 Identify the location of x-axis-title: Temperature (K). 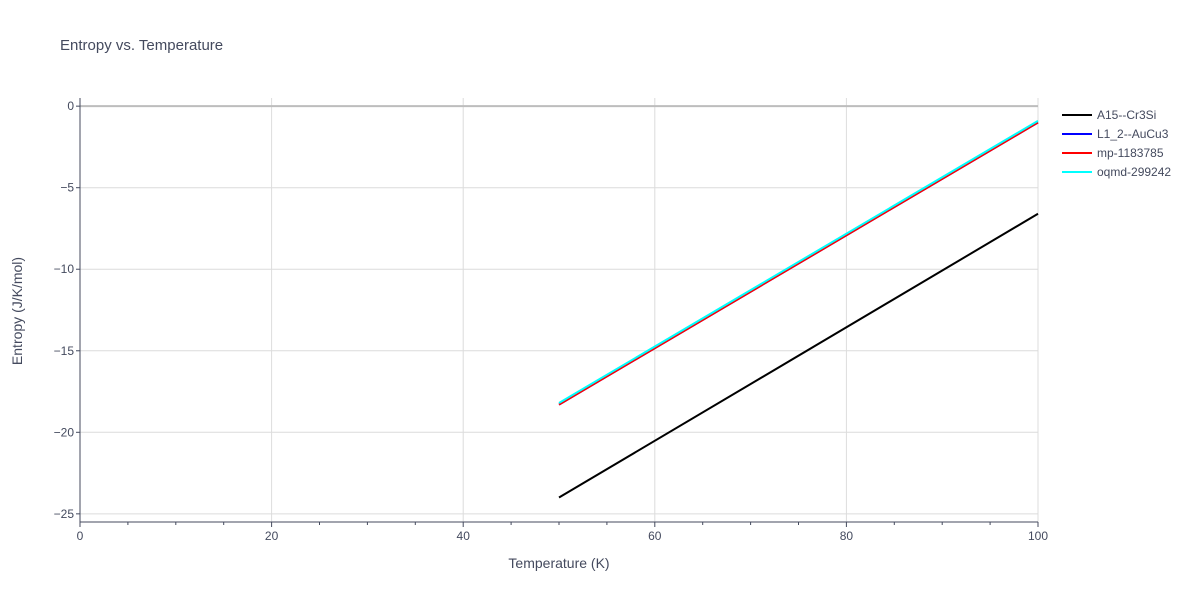
(558, 563).